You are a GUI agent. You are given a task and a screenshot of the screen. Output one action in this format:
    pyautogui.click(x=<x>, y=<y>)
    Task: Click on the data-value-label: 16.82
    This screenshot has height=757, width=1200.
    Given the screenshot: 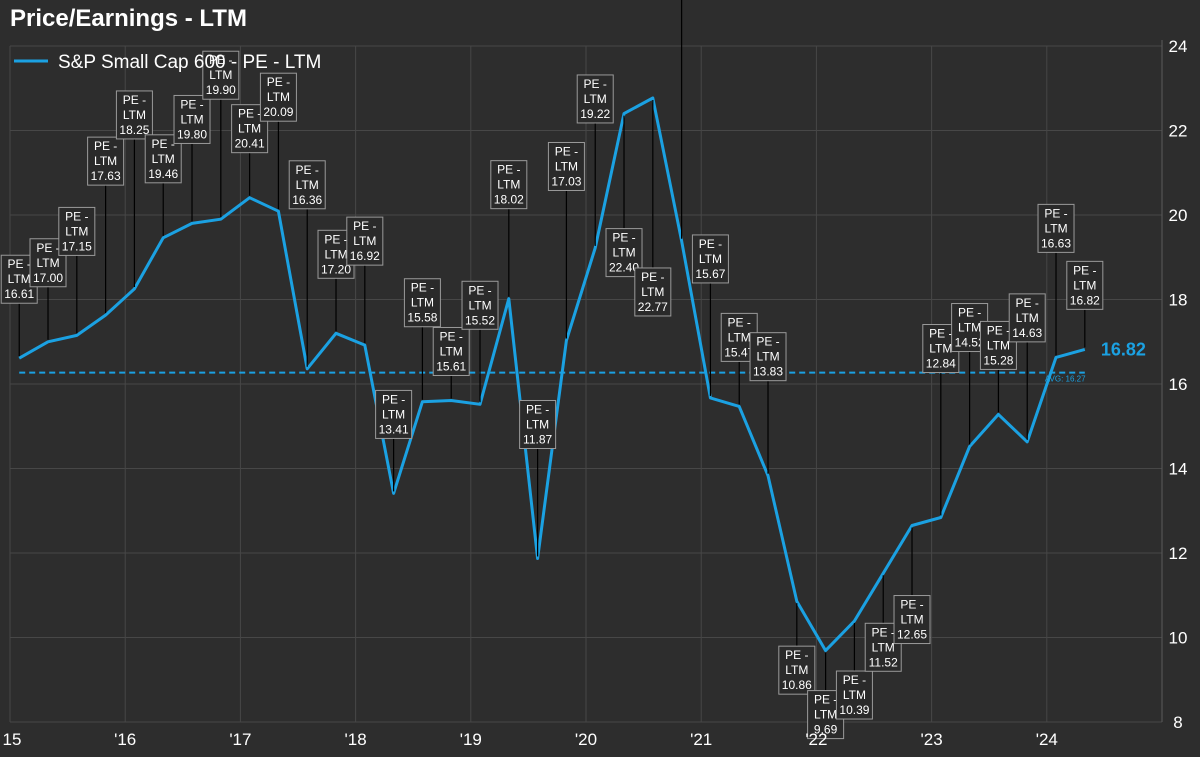 What is the action you would take?
    pyautogui.click(x=1085, y=300)
    